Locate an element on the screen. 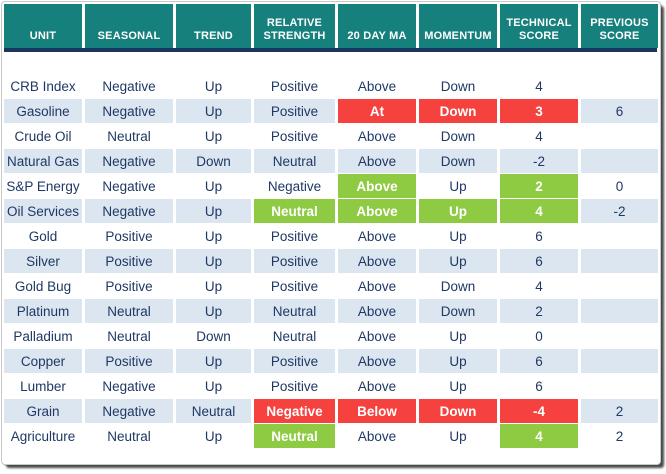 Image resolution: width=666 pixels, height=474 pixels. column-header-20-day-ma: 20 DAY MA is located at coordinates (377, 26).